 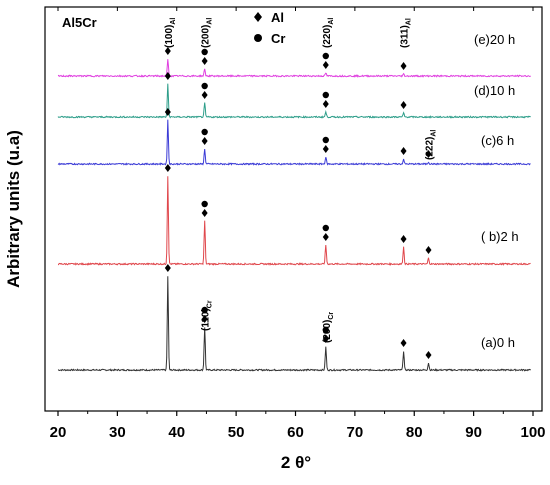 I want to click on series-label: (e)20 h, so click(x=494, y=39).